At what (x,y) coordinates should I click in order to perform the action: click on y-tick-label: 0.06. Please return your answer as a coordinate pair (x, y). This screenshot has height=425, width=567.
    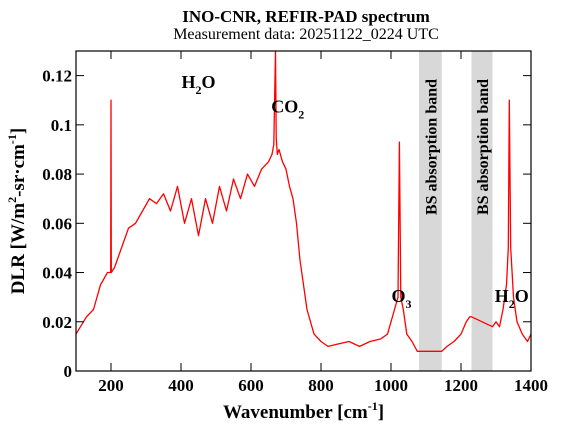
    Looking at the image, I should click on (57, 223).